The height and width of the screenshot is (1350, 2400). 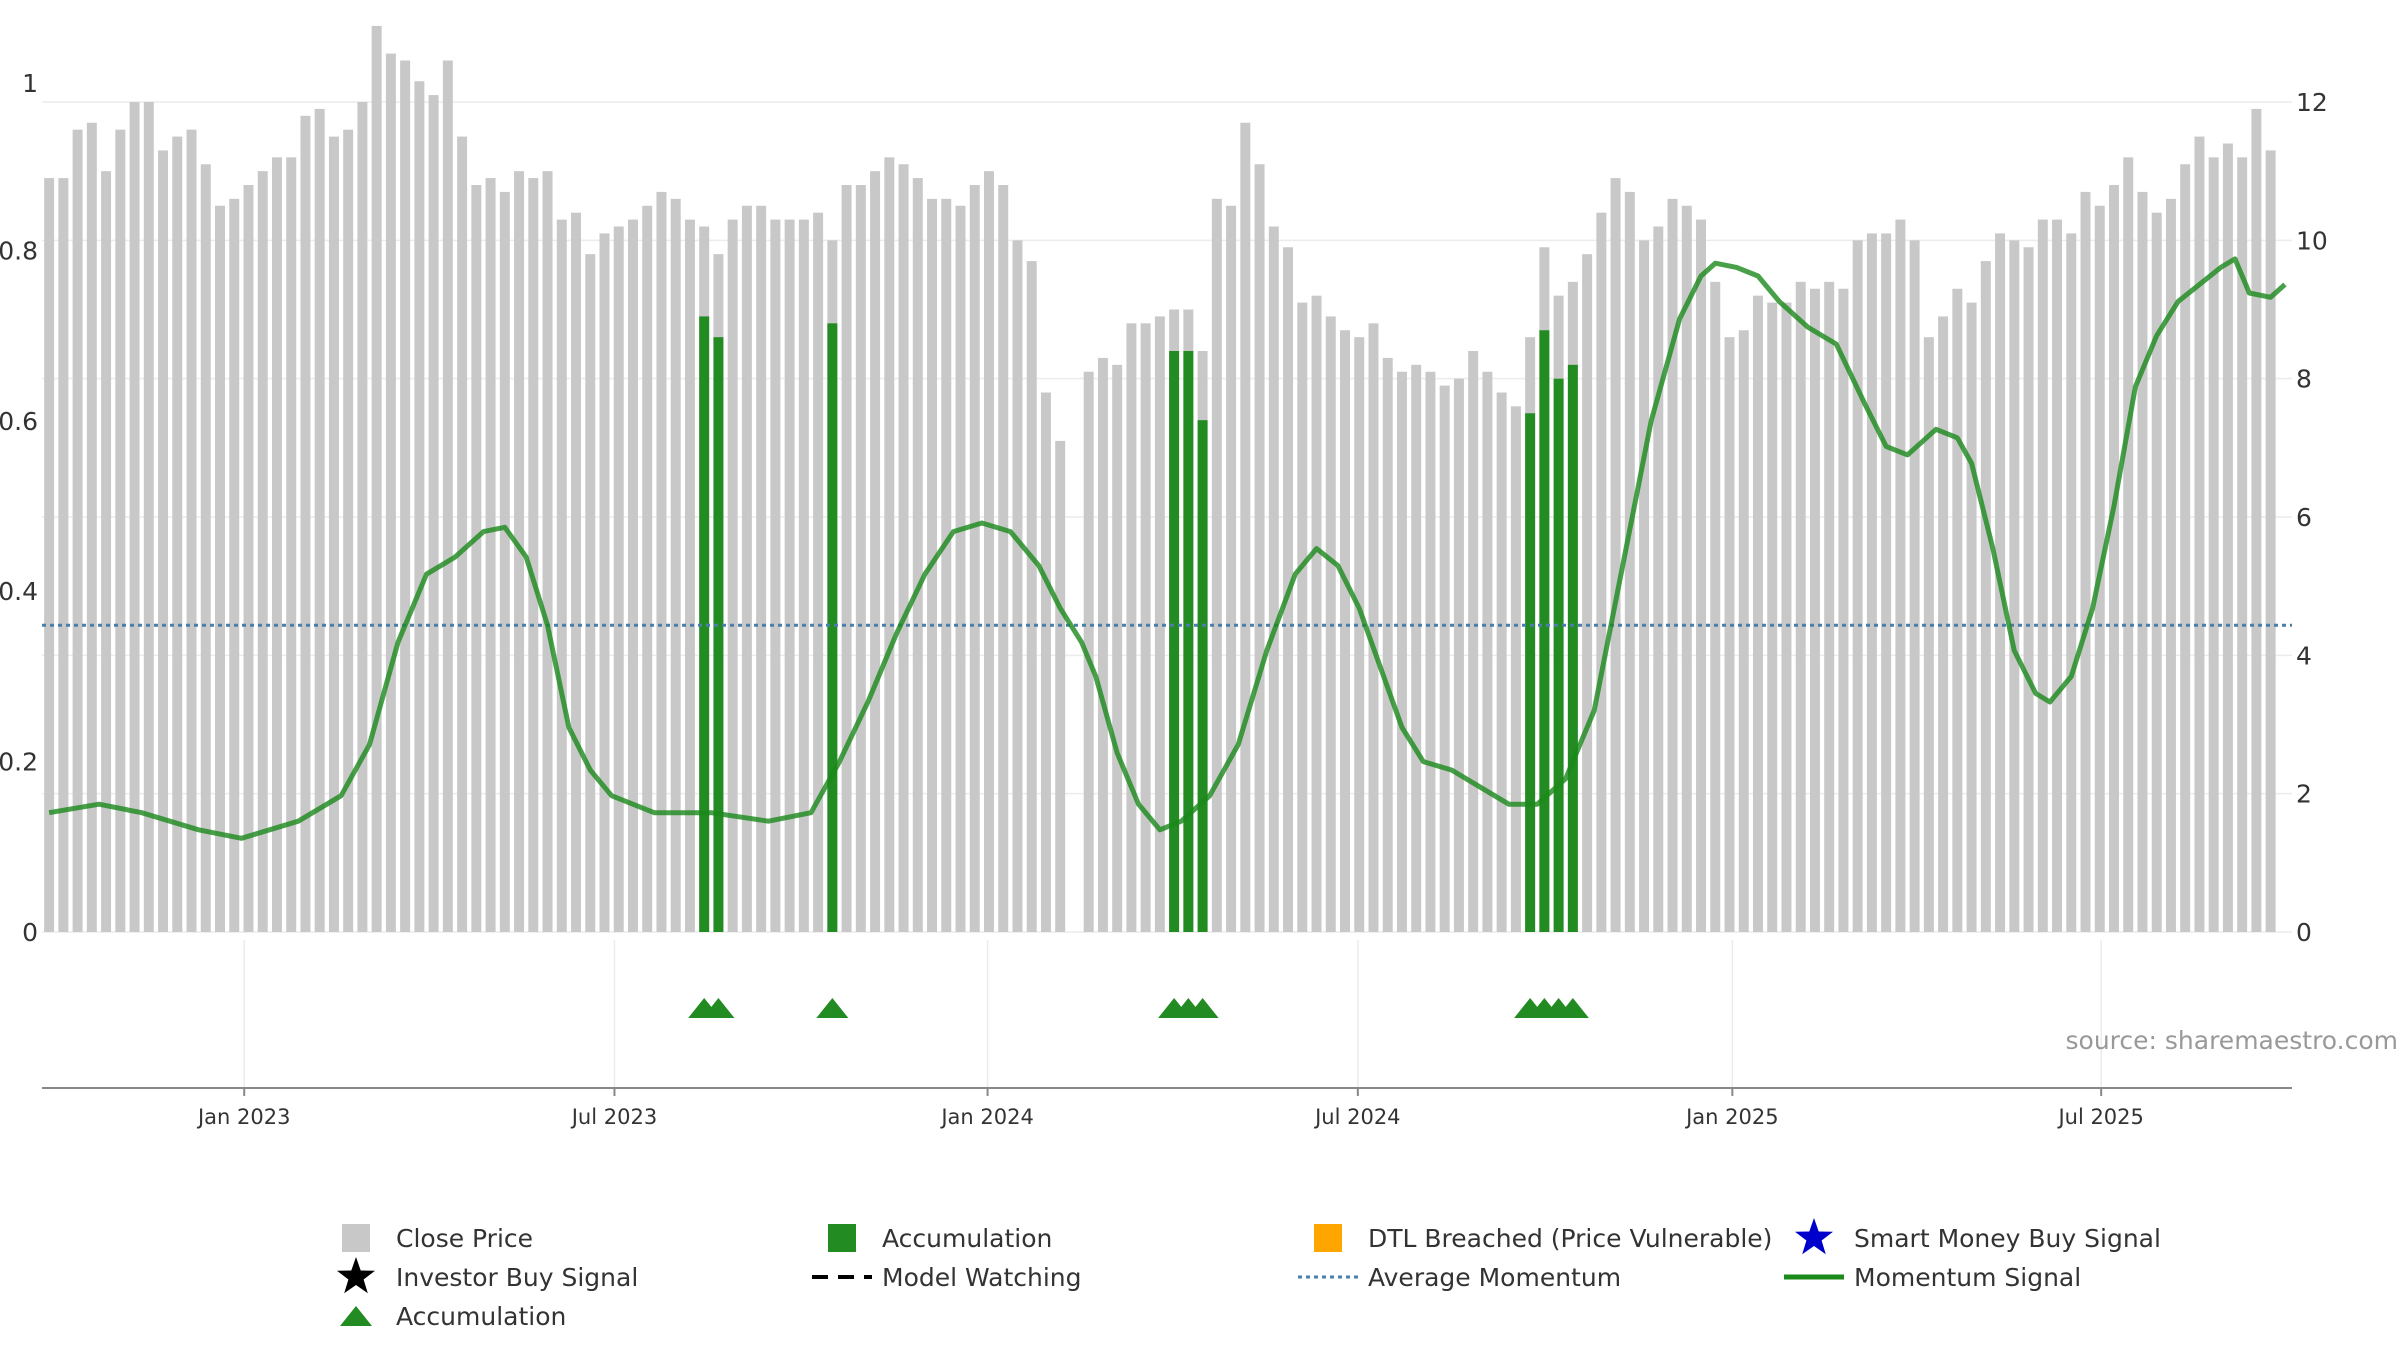 I want to click on legend-item: Smart Money Buy Signal, so click(x=1978, y=1236).